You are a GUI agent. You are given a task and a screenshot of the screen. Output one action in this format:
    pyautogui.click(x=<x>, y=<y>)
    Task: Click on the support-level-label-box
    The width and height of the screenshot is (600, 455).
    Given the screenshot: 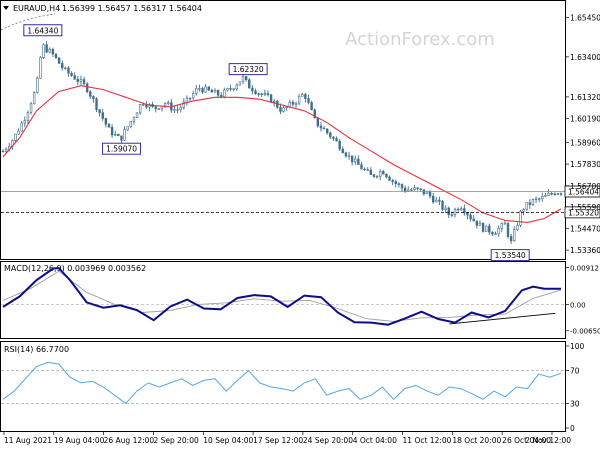 What is the action you would take?
    pyautogui.click(x=582, y=212)
    